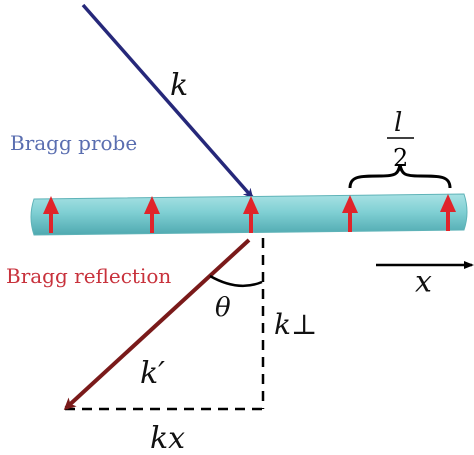 This screenshot has width=474, height=455. I want to click on theta-arc, so click(236, 281).